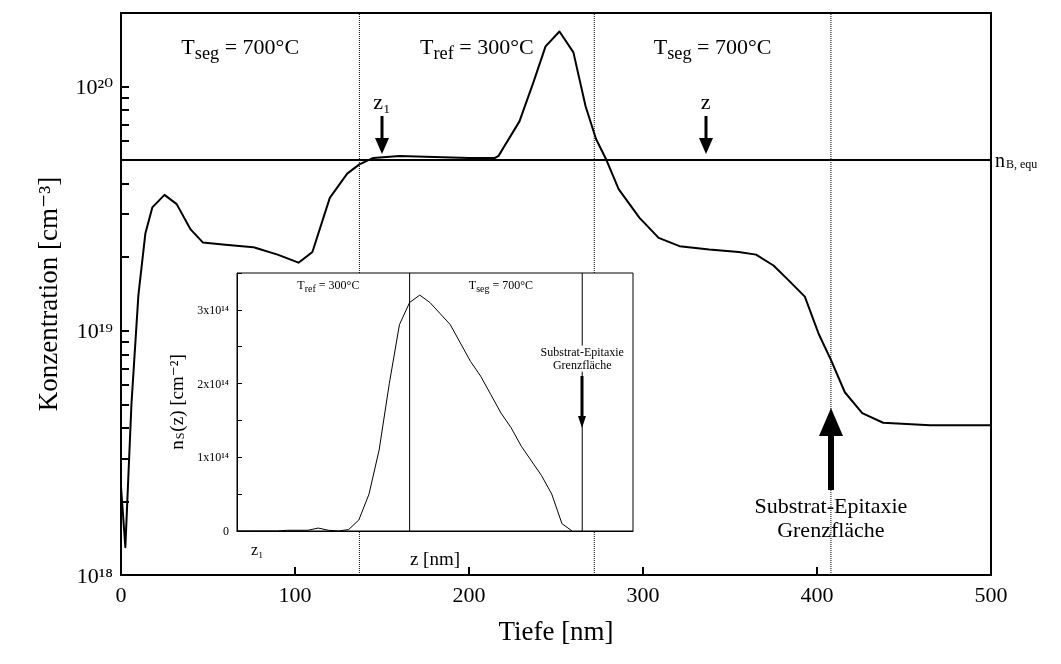  I want to click on x-tick-label: 300, so click(643, 594).